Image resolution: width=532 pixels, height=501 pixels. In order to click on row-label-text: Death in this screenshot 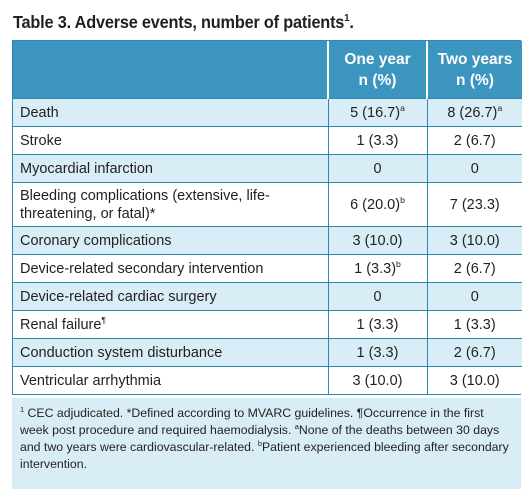, I will do `click(39, 112)`.